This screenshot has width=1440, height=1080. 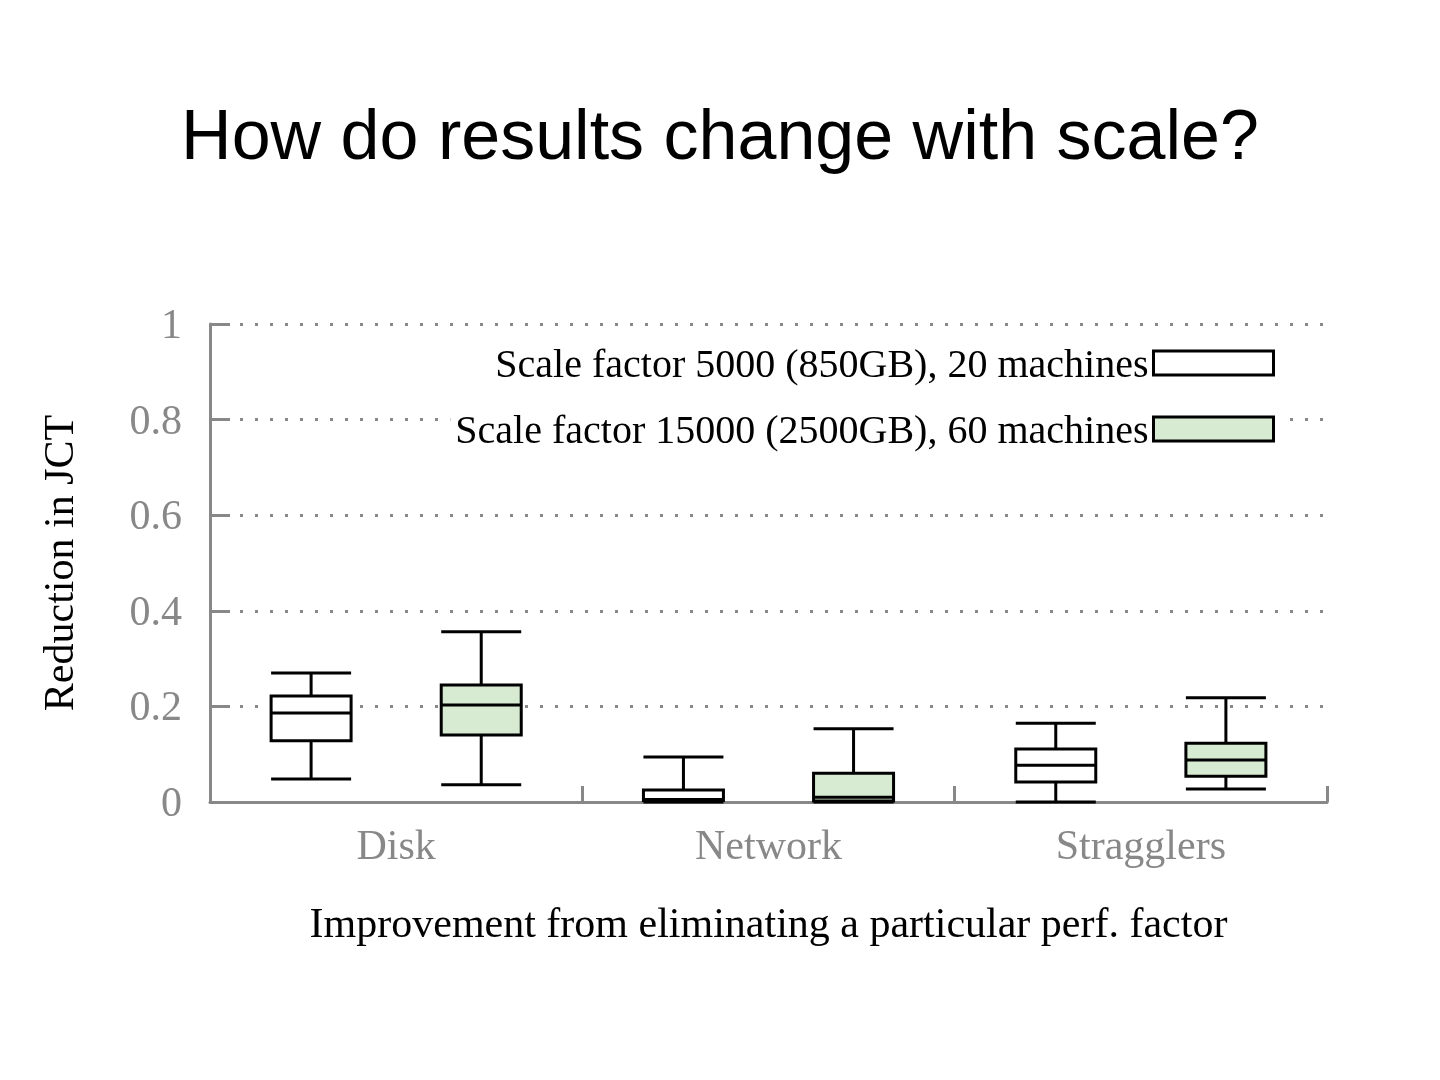 I want to click on y-tick-label: 0, so click(x=171, y=802).